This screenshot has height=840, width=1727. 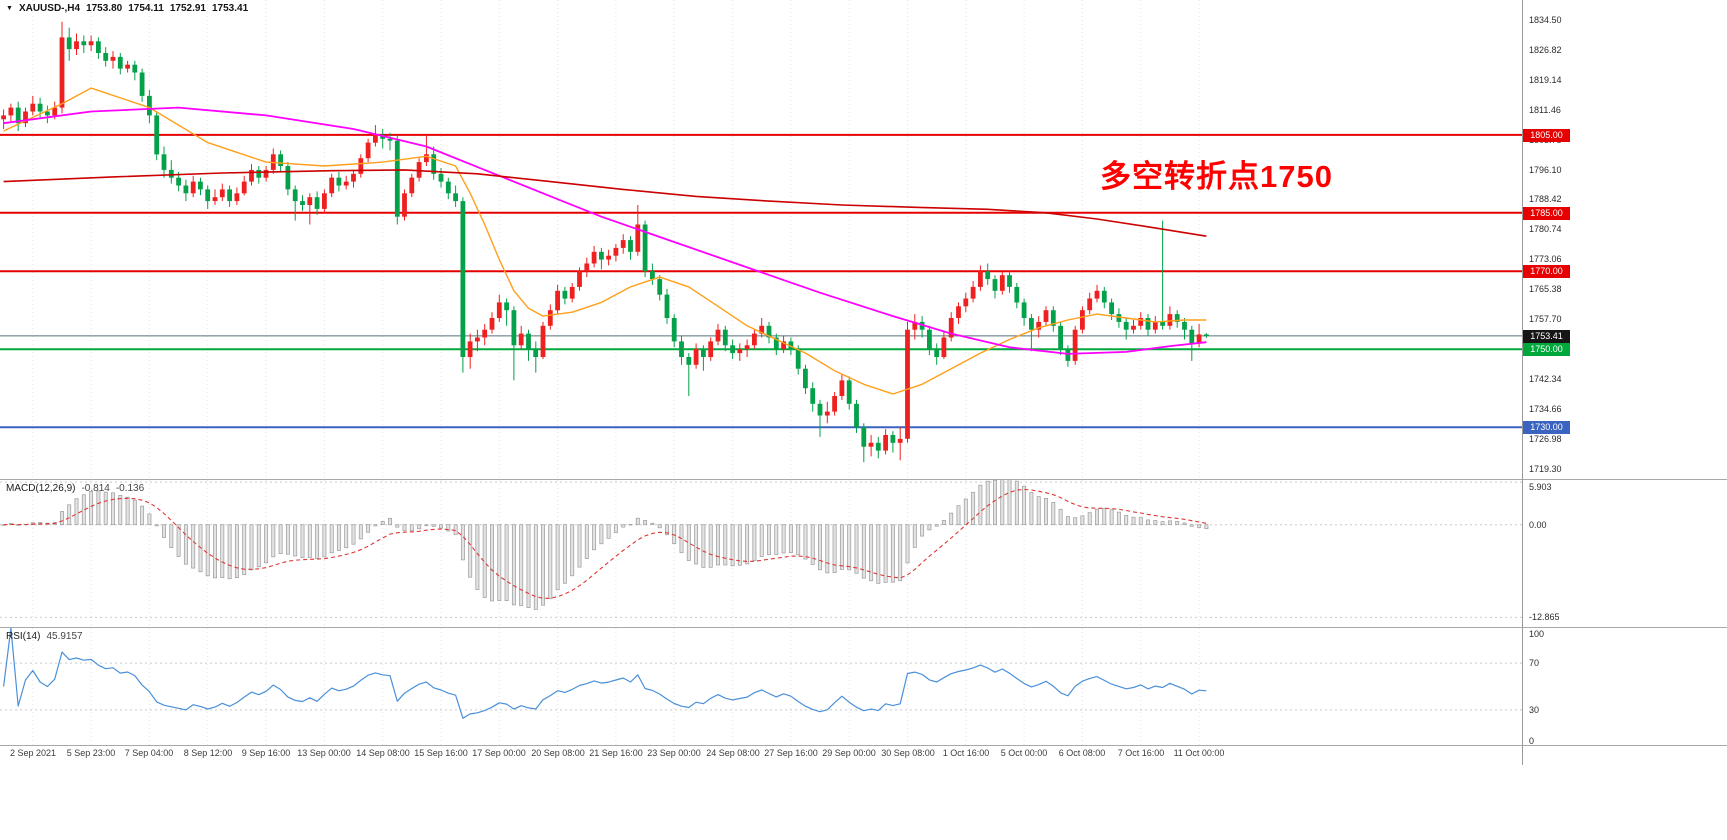 What do you see at coordinates (324, 753) in the screenshot?
I see `time-axis-label: 13 Sep 00:00` at bounding box center [324, 753].